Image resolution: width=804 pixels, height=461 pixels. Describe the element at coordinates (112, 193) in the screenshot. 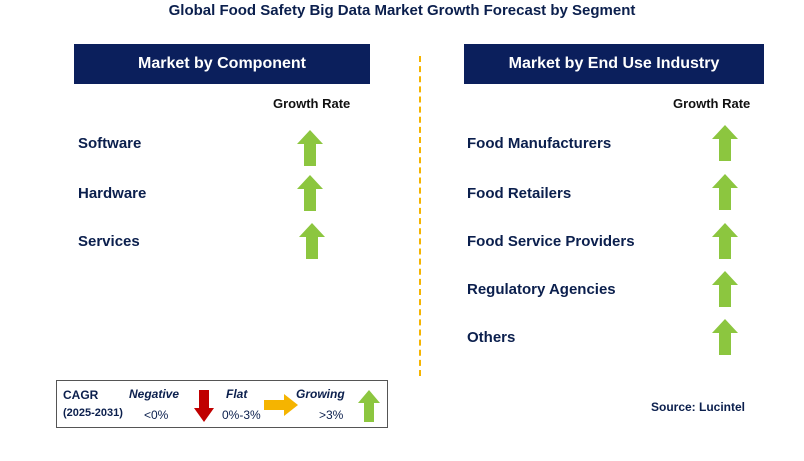

I see `component-row-label: Hardware` at that location.